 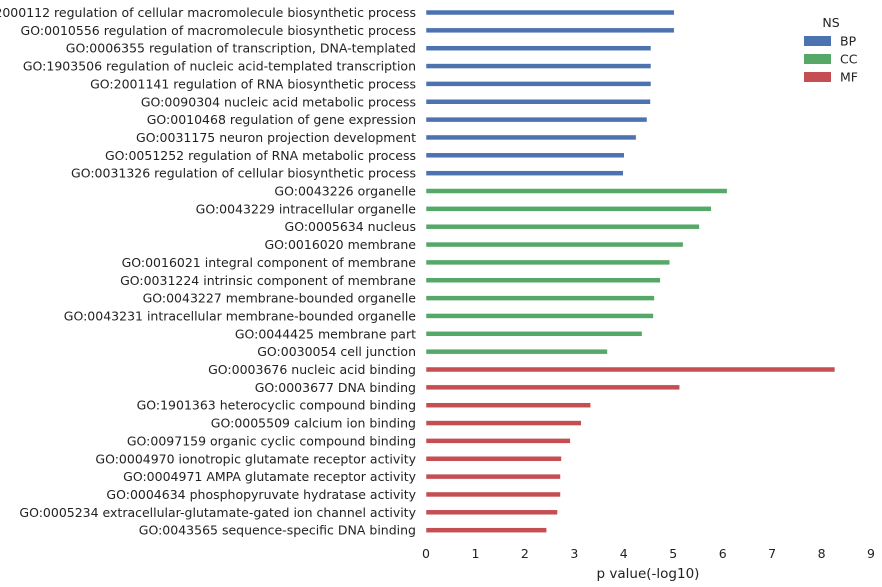 What do you see at coordinates (312, 369) in the screenshot?
I see `category-label: GO:0003676 nucleic acid binding` at bounding box center [312, 369].